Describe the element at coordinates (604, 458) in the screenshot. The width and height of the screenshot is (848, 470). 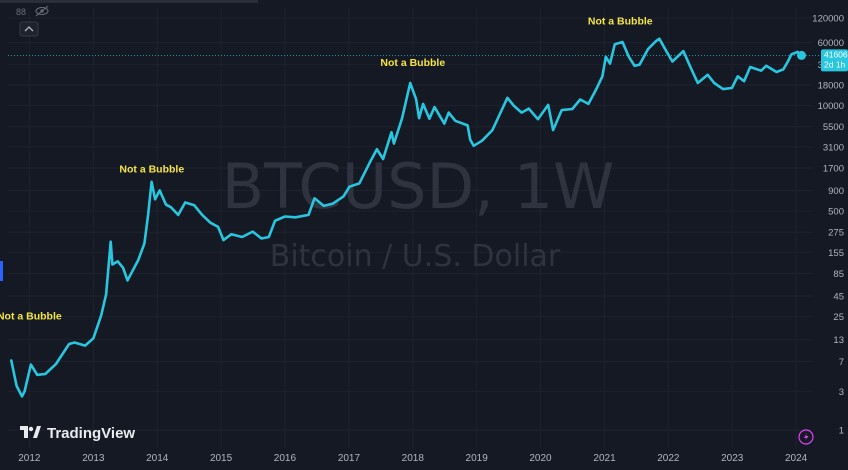
I see `x-tick-label: 2021` at that location.